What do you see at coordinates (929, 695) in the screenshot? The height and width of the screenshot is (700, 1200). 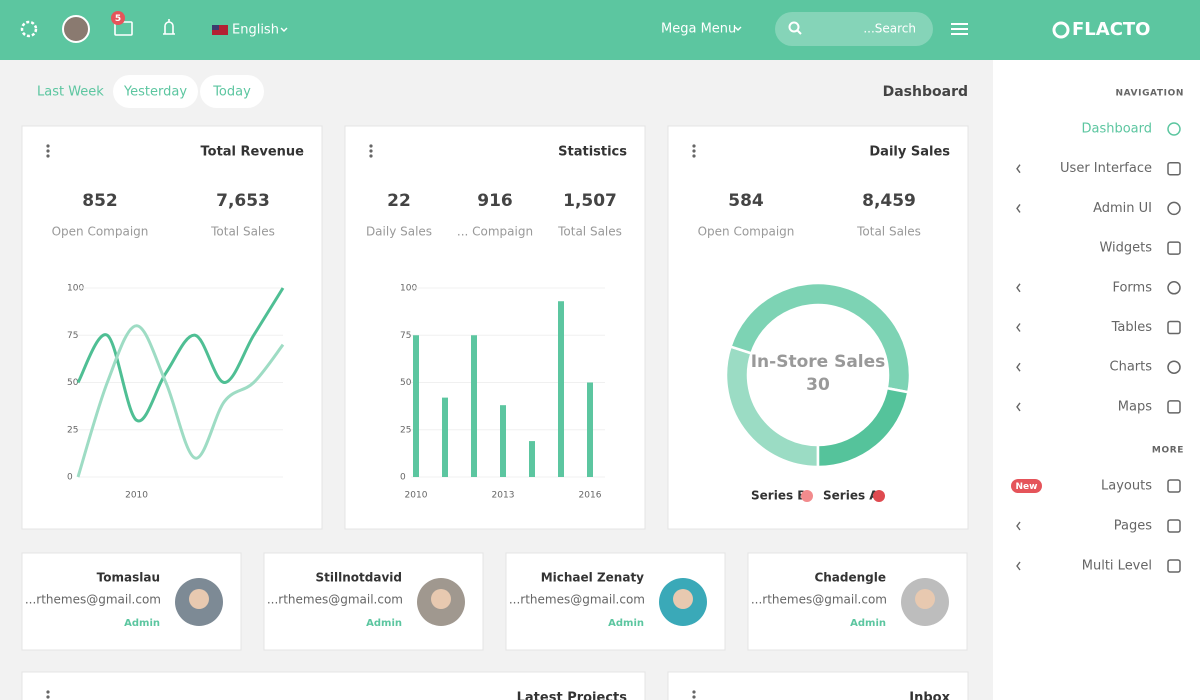 I see `card-title: Inbox` at bounding box center [929, 695].